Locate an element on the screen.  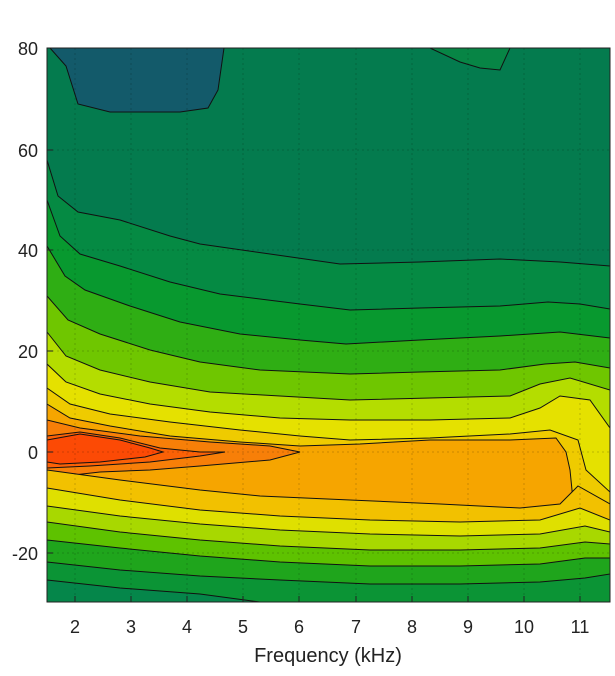
x-tick-label: 4 is located at coordinates (187, 627).